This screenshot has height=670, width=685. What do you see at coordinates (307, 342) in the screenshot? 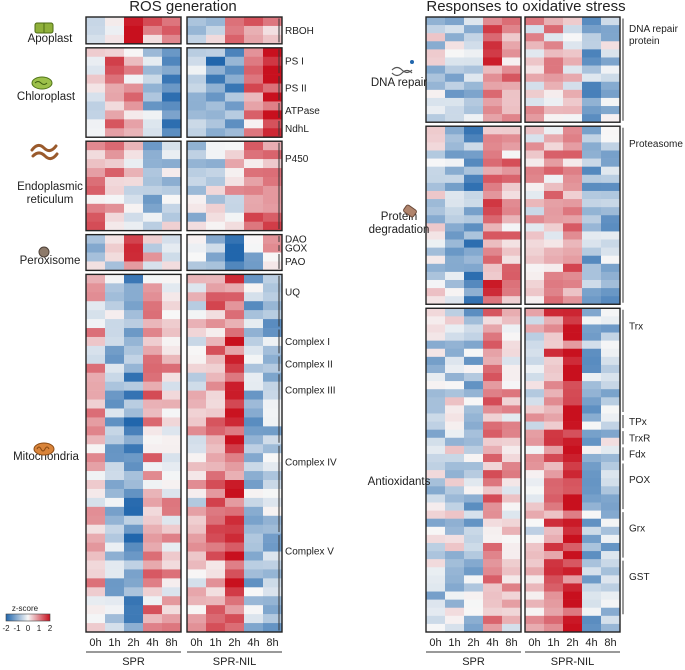
I see `group-label: Complex I` at bounding box center [307, 342].